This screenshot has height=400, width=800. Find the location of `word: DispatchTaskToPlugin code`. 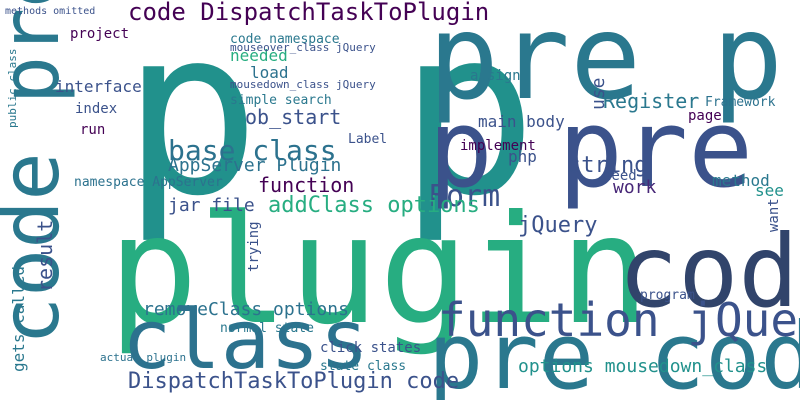

word: DispatchTaskToPlugin code is located at coordinates (293, 381).